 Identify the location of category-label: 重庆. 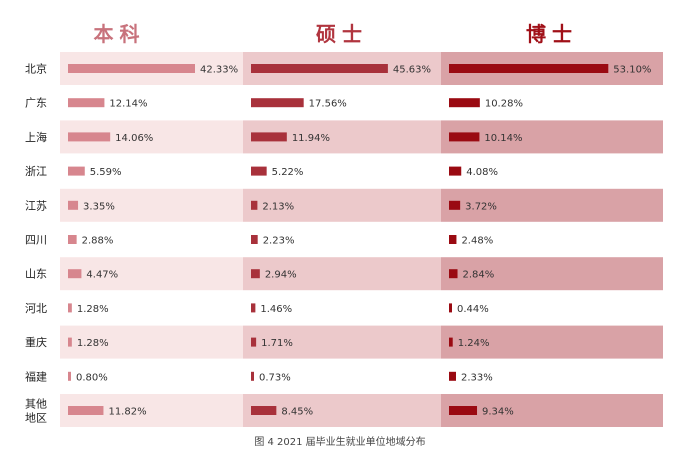
(36, 342).